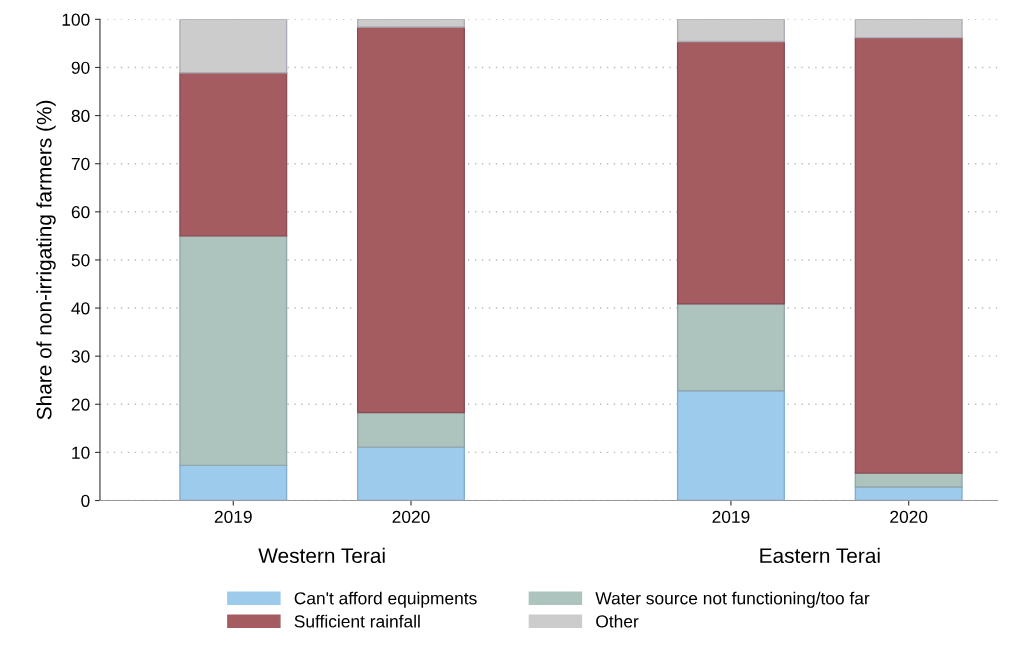 This screenshot has width=1020, height=645. I want to click on text: Western Terai, so click(321, 555).